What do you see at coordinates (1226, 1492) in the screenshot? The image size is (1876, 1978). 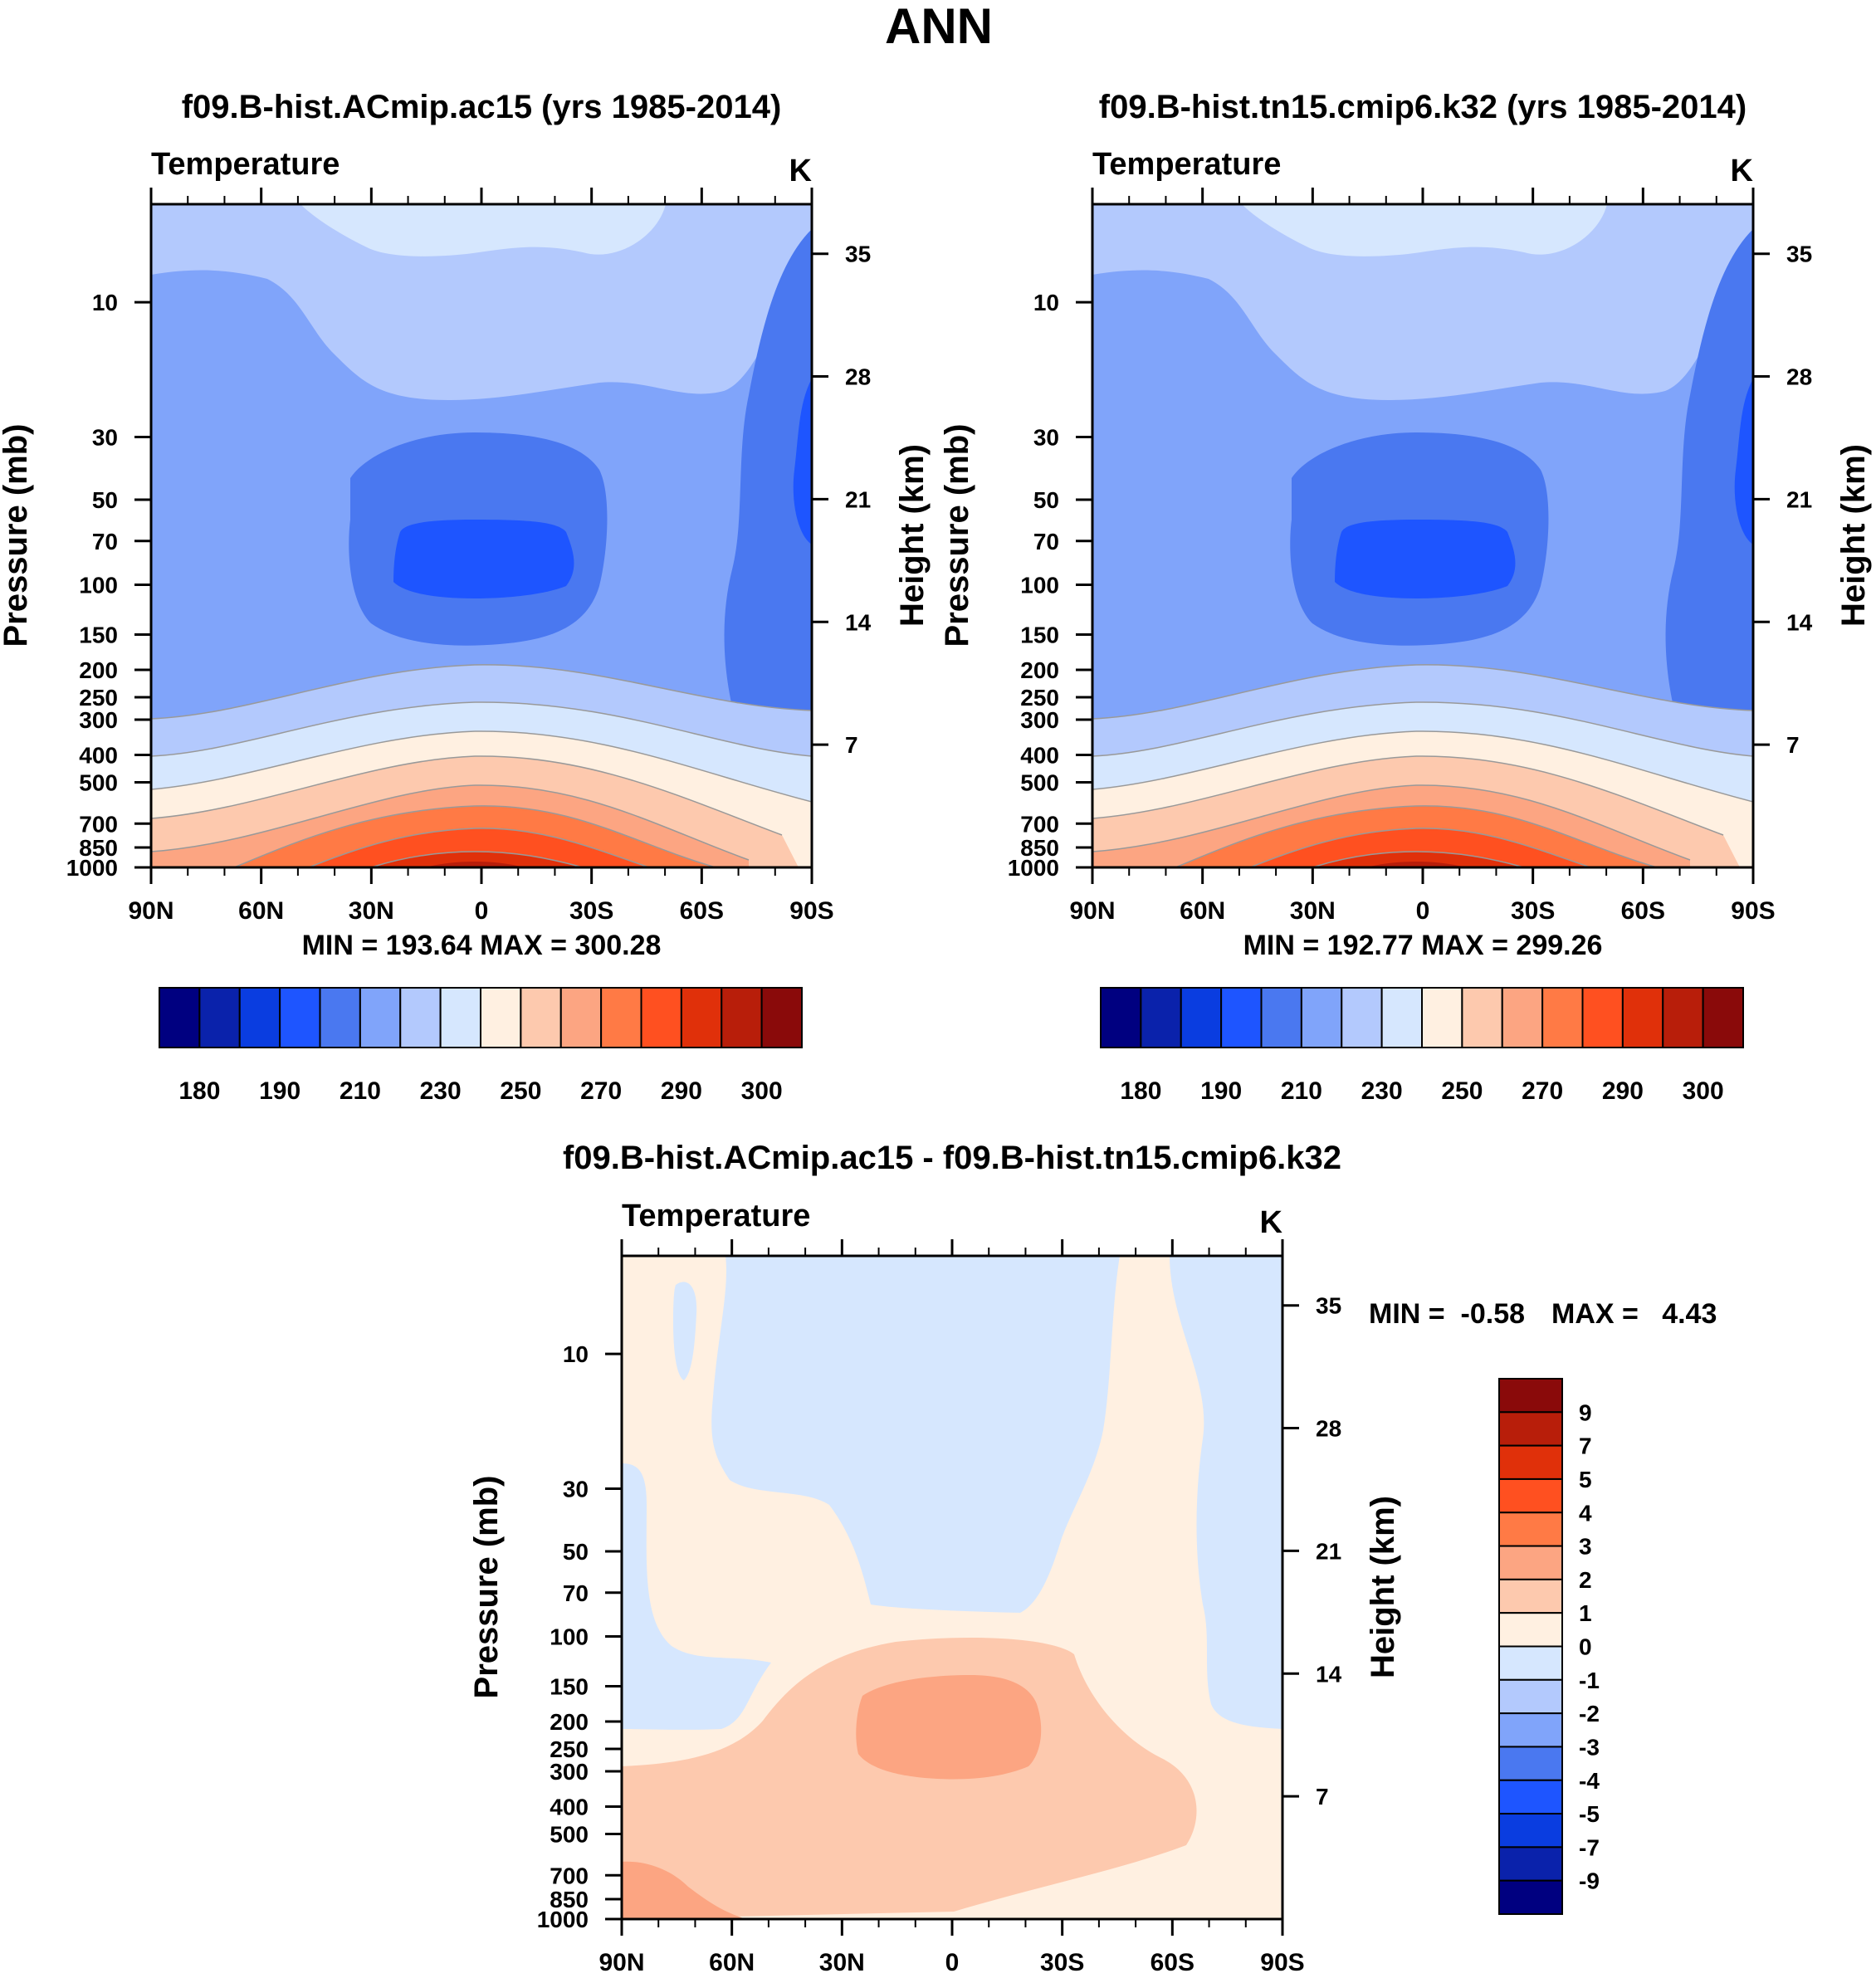 I see `diff-field-neg-right` at bounding box center [1226, 1492].